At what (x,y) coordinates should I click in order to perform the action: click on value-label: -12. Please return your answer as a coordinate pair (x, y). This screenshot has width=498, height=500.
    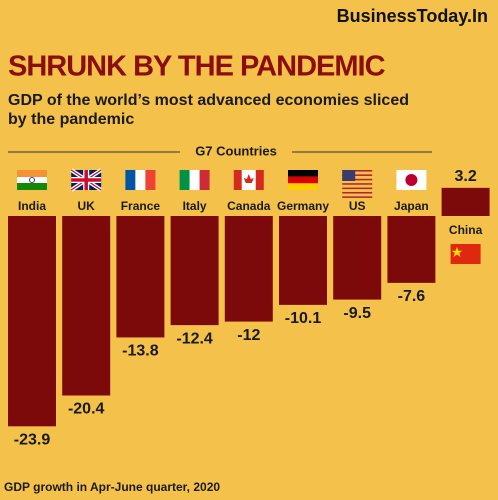
    Looking at the image, I should click on (248, 335).